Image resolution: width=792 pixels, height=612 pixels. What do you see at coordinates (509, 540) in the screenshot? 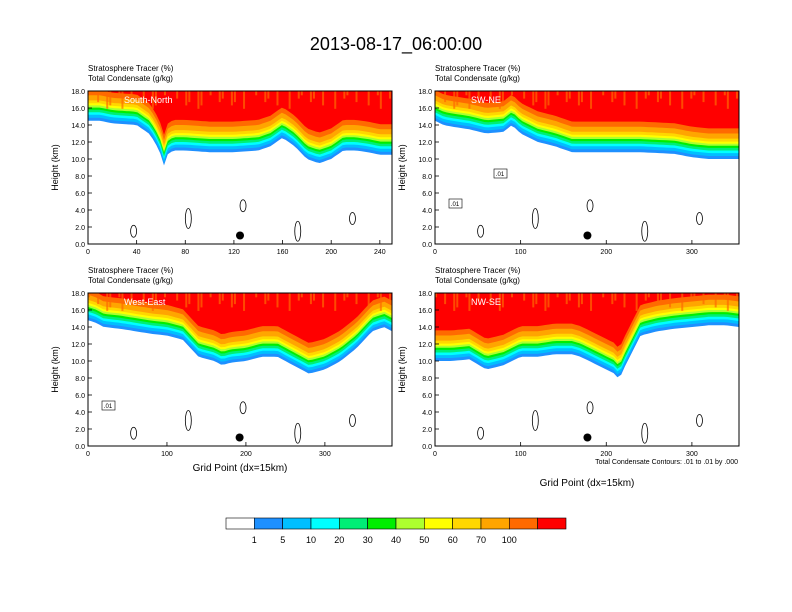
I see `colorbar-label: 100` at bounding box center [509, 540].